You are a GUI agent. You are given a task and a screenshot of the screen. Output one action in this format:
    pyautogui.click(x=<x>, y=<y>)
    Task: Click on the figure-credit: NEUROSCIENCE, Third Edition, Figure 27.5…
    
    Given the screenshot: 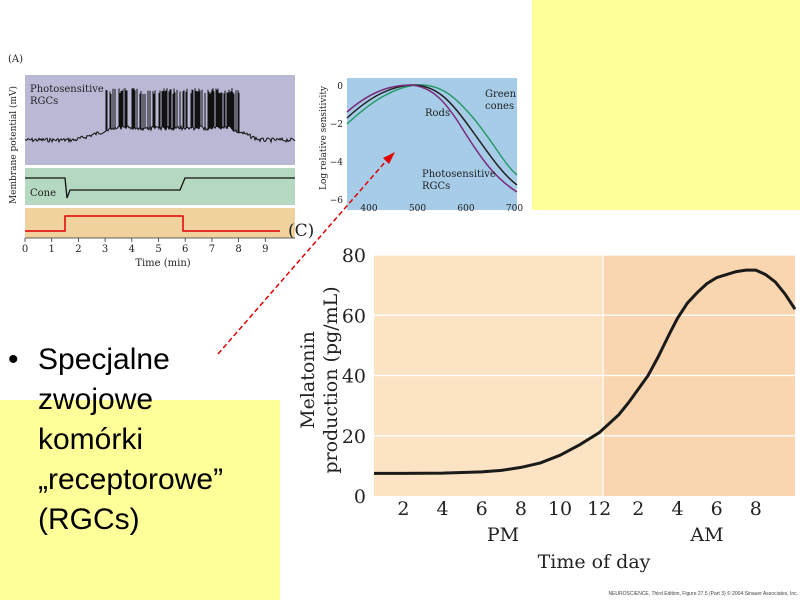 What is the action you would take?
    pyautogui.click(x=703, y=593)
    